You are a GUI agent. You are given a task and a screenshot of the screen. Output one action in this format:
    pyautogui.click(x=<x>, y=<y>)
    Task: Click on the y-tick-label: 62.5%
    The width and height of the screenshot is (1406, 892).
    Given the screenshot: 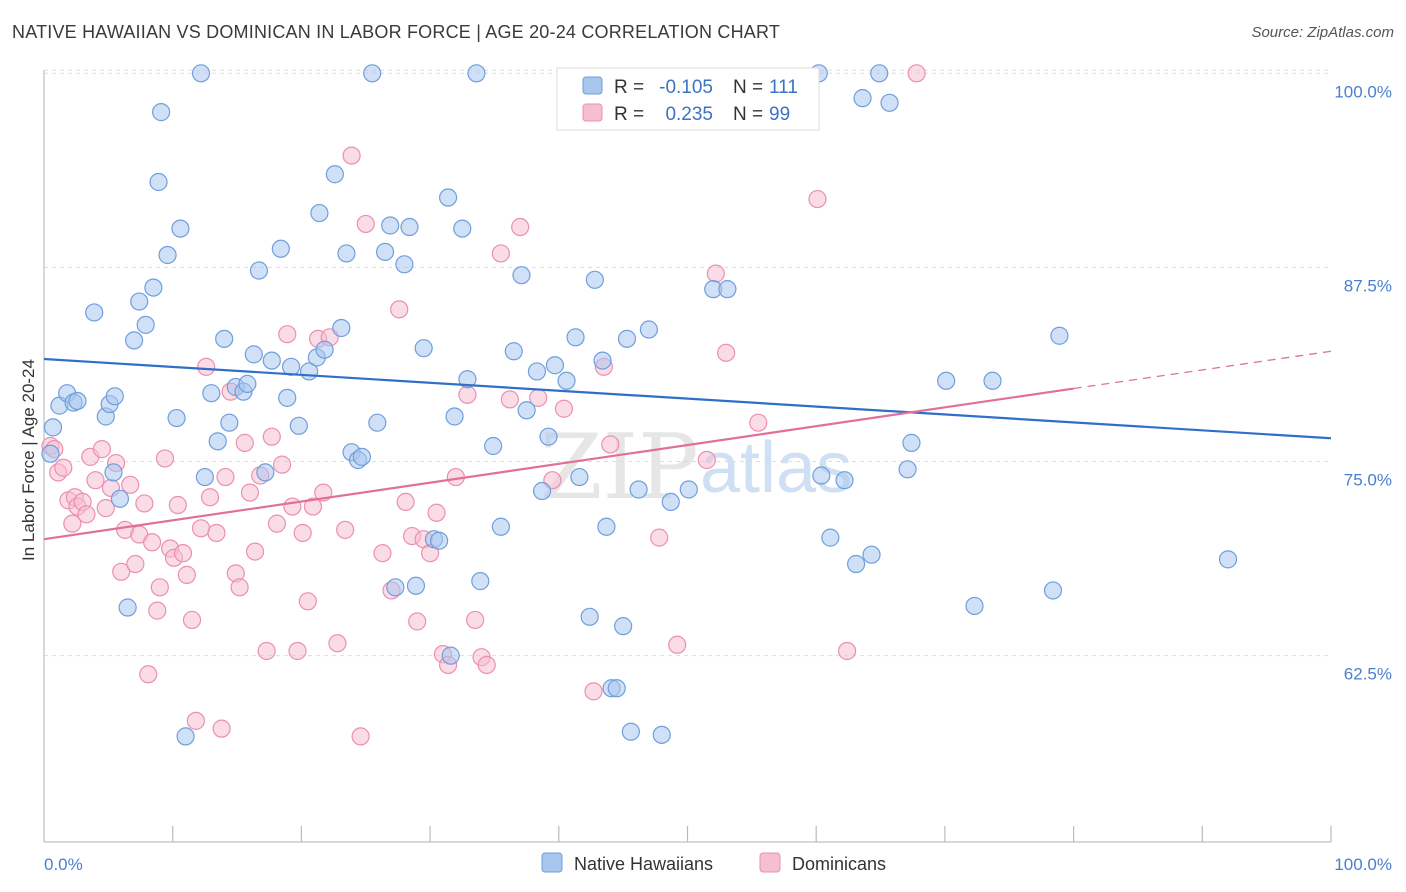 What is the action you would take?
    pyautogui.click(x=1368, y=674)
    